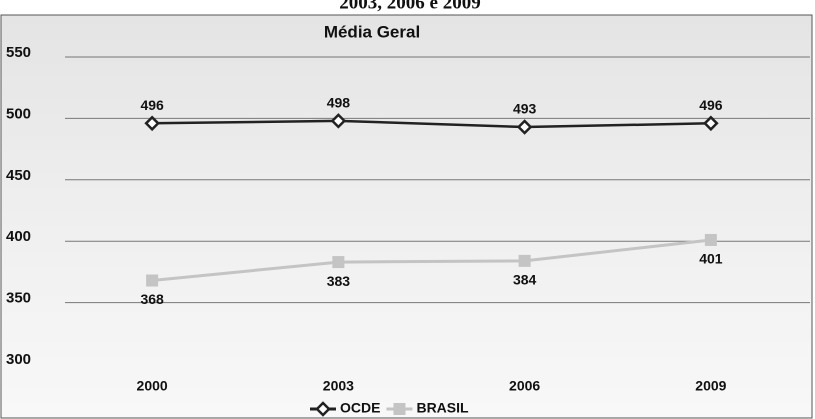  I want to click on y-tick-label: 350, so click(18, 298).